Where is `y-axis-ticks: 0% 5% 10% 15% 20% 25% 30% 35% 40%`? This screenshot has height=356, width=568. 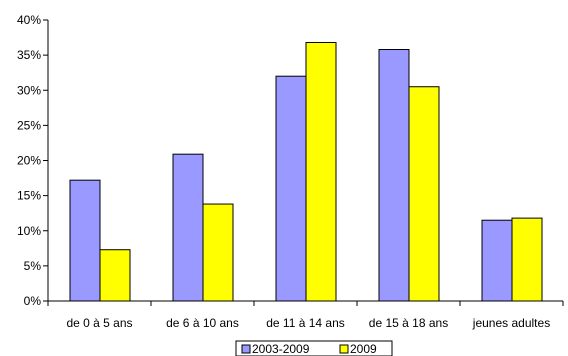 y-axis-ticks: 0% 5% 10% 15% 20% 25% 30% 35% 40% is located at coordinates (32, 160).